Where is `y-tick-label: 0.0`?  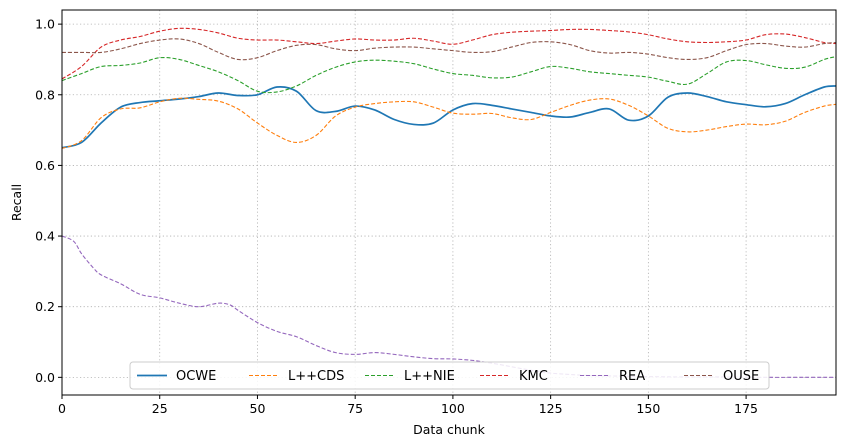
y-tick-label: 0.0 is located at coordinates (45, 377).